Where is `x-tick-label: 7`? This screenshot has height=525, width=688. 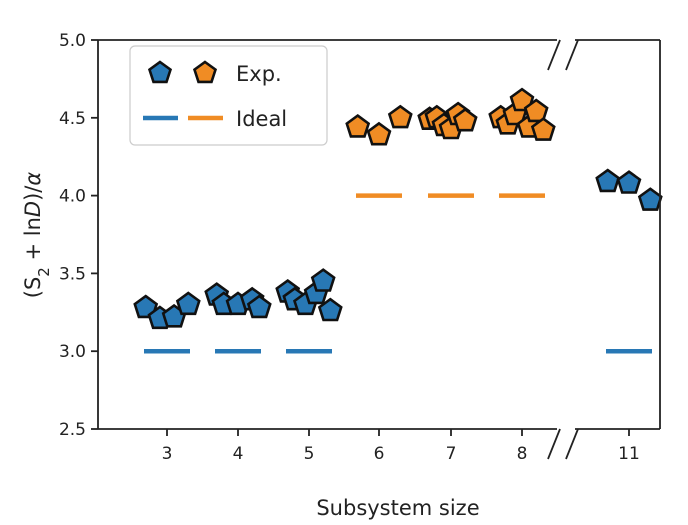 x-tick-label: 7 is located at coordinates (451, 454).